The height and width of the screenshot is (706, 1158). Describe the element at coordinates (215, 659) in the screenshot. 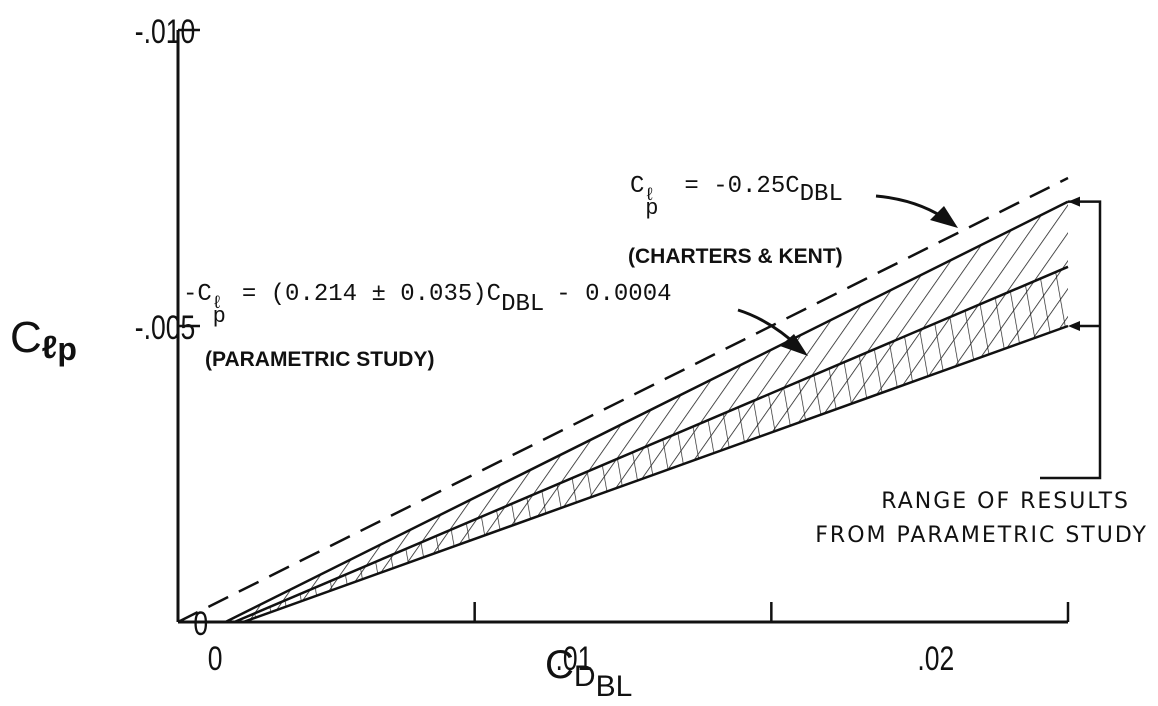

I see `x-tick-label: 0` at that location.